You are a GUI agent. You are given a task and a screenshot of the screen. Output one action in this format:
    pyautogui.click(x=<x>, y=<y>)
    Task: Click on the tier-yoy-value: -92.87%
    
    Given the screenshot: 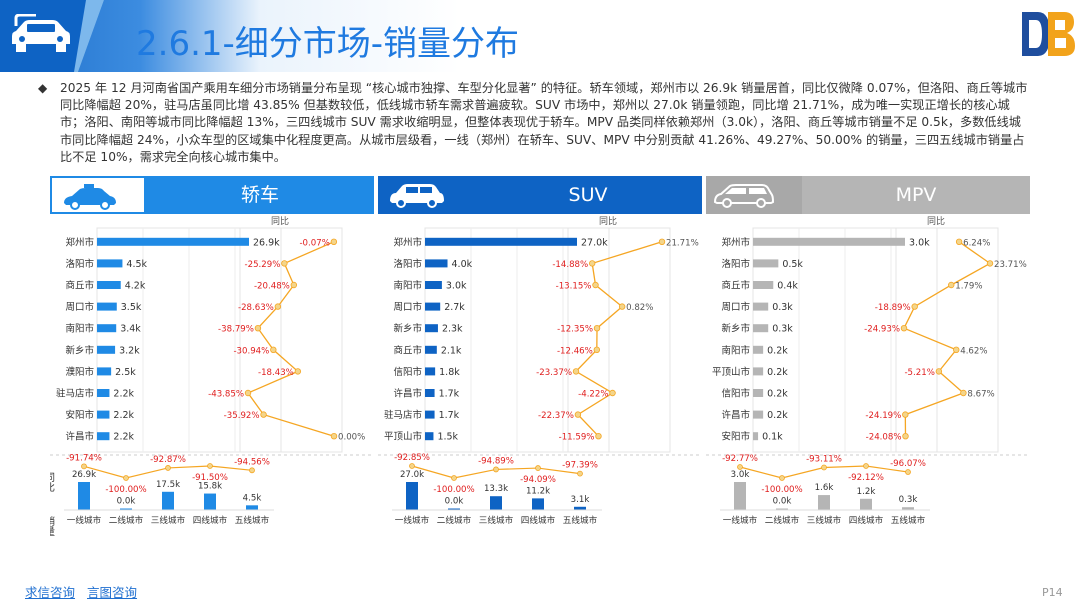 What is the action you would take?
    pyautogui.click(x=168, y=460)
    